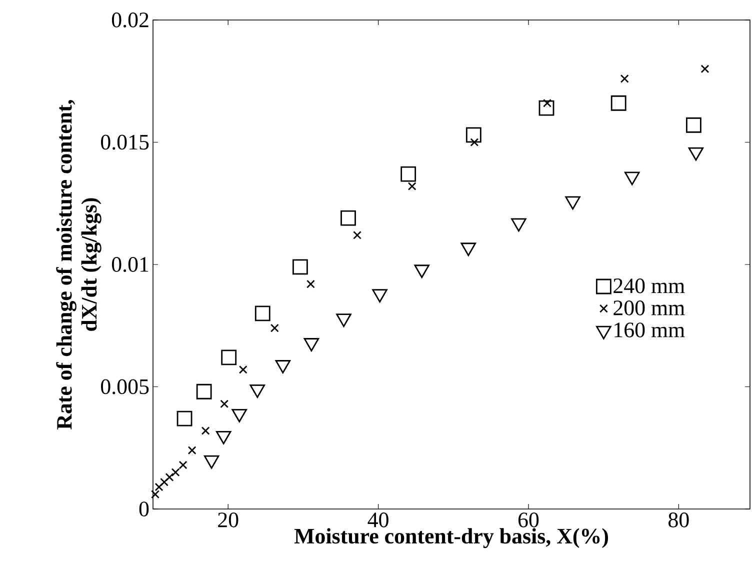  Describe the element at coordinates (649, 286) in the screenshot. I see `legend-label: 240 mm` at that location.